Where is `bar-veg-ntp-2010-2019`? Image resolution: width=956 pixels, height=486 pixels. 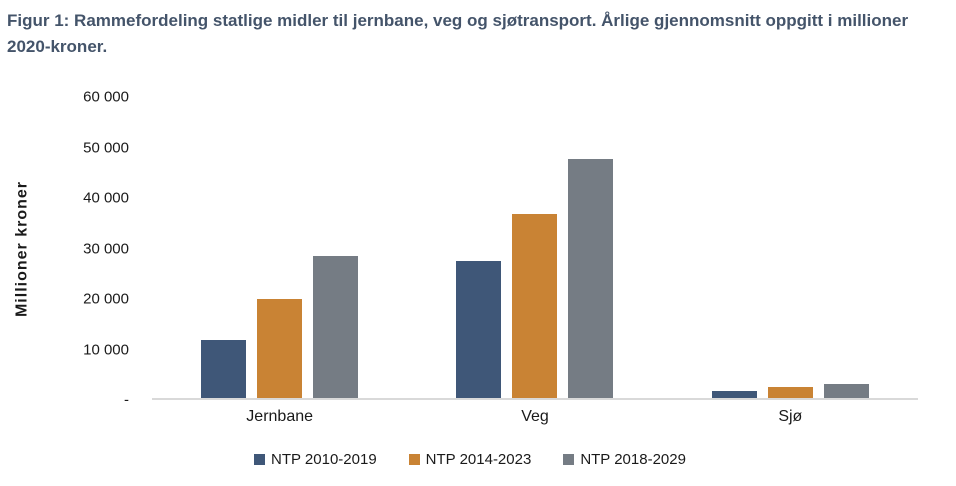 bar-veg-ntp-2010-2019 is located at coordinates (479, 329).